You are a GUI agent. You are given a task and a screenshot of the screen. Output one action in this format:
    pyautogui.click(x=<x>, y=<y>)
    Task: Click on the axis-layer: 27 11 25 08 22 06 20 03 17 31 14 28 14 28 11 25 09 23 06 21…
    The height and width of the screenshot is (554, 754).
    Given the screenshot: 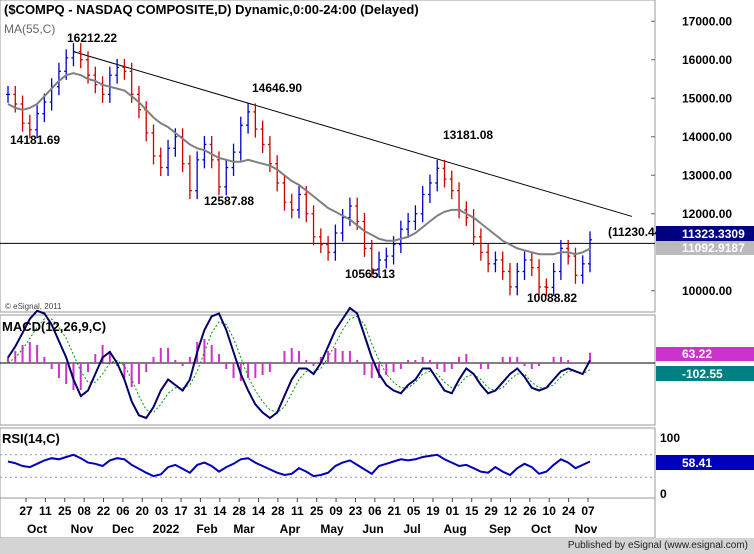 What is the action you would take?
    pyautogui.click(x=308, y=517)
    